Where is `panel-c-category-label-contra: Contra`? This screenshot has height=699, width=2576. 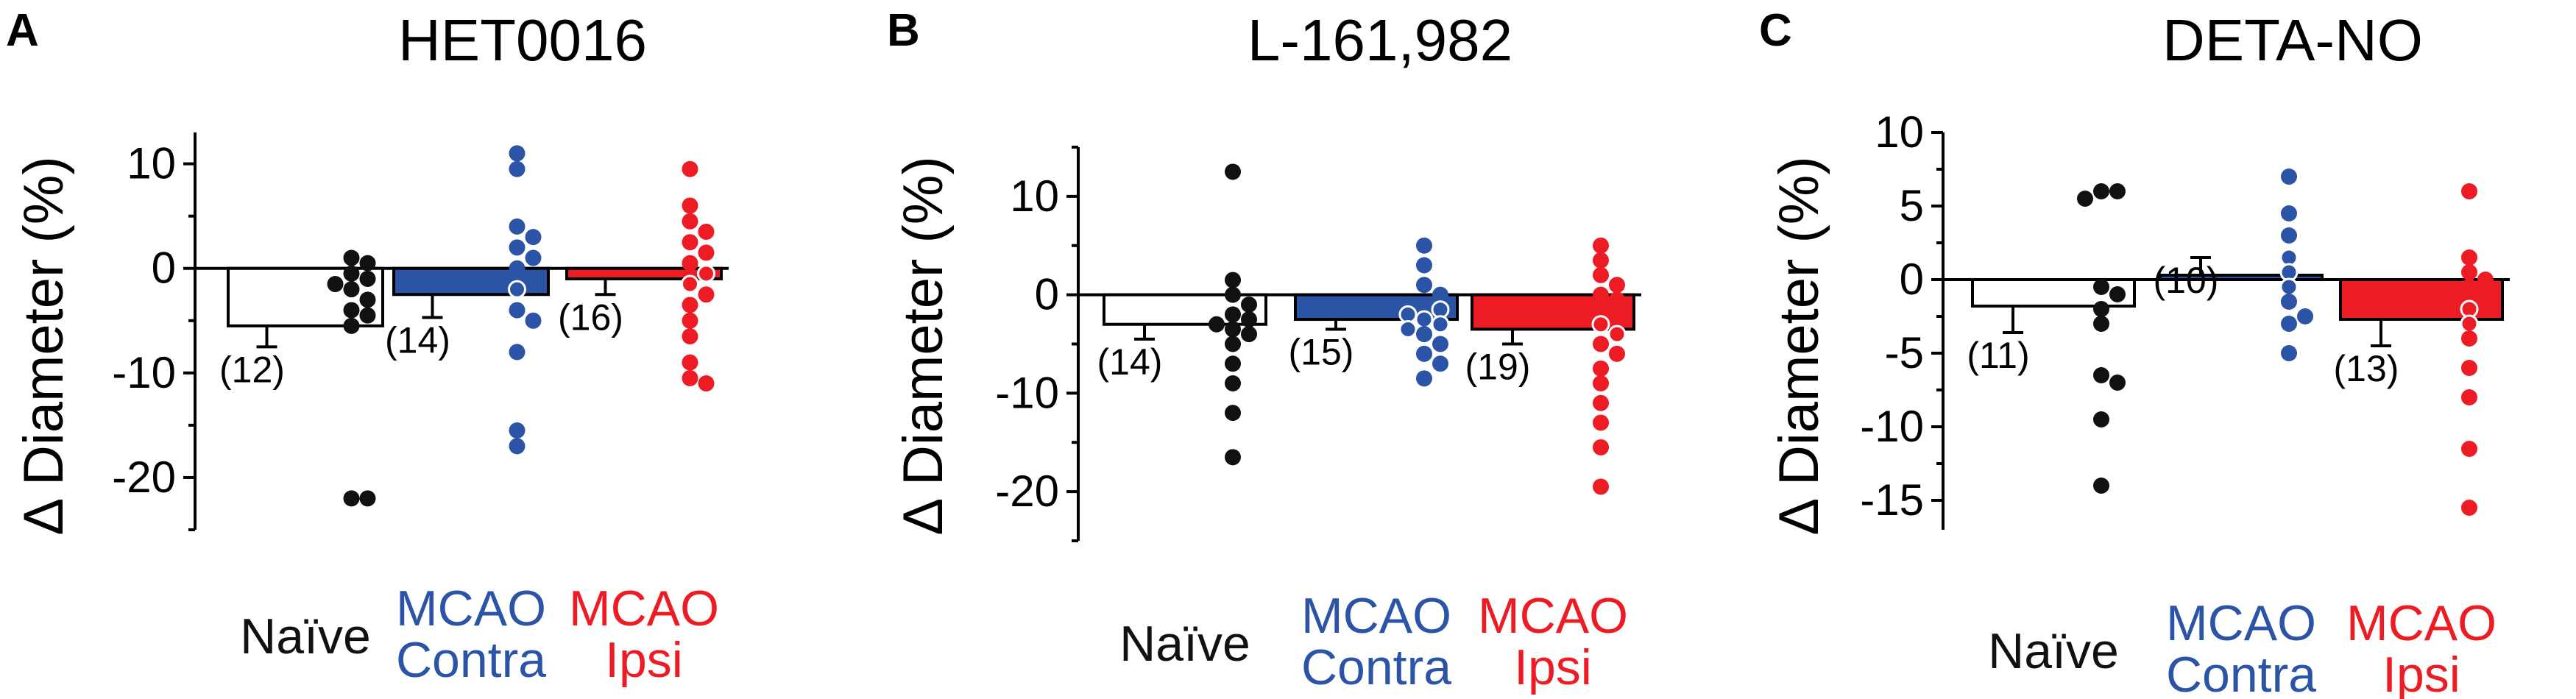 panel-c-category-label-contra: Contra is located at coordinates (2241, 673).